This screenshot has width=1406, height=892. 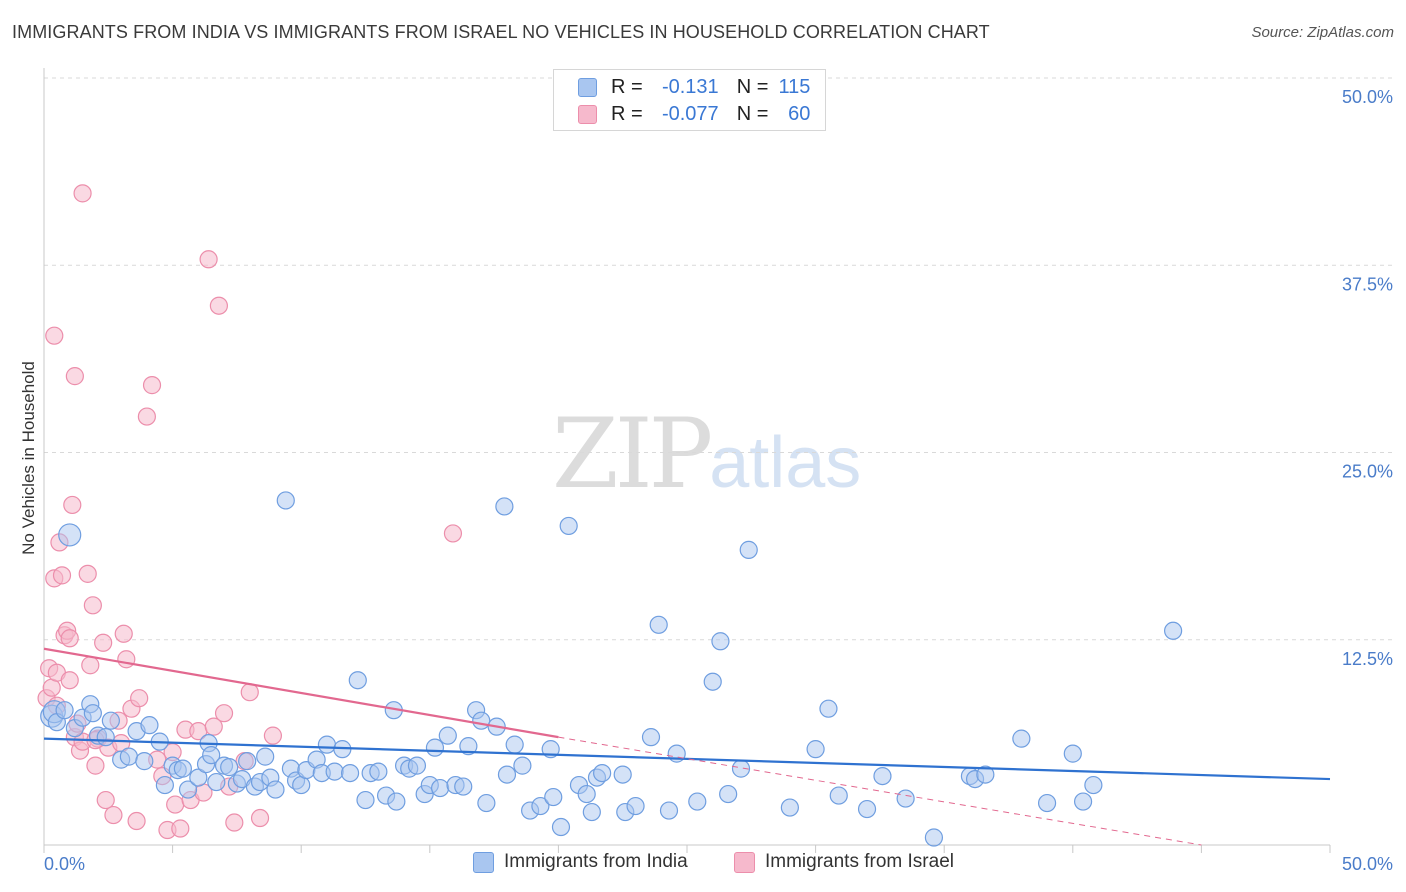 What do you see at coordinates (752, 86) in the screenshot?
I see `legend-n-label-india: N =` at bounding box center [752, 86].